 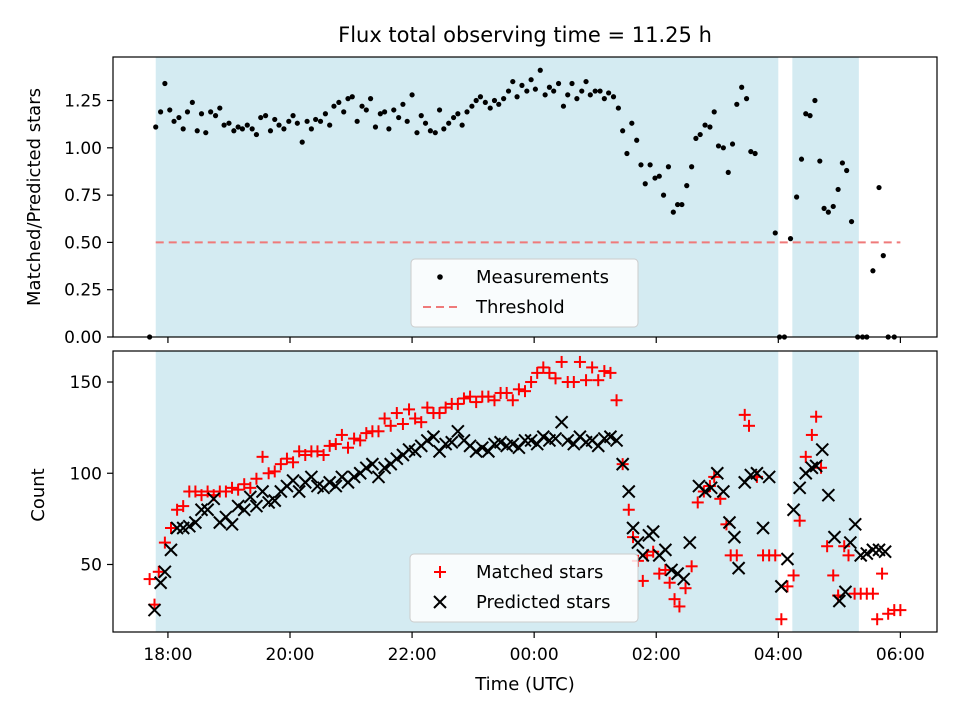 What do you see at coordinates (778, 655) in the screenshot?
I see `x-tick-label: 04:00` at bounding box center [778, 655].